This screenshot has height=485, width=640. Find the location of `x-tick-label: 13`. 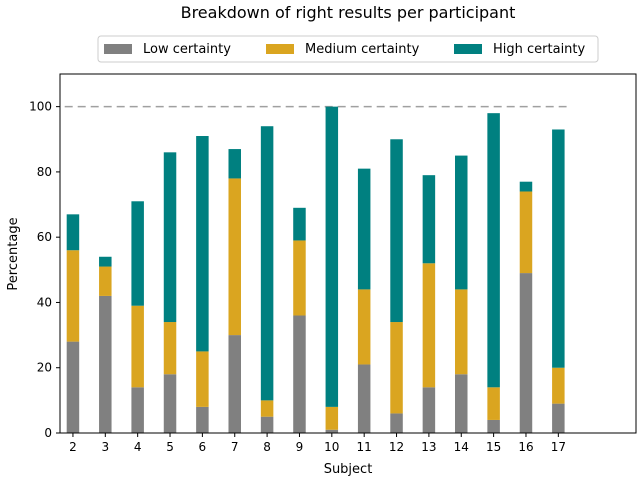

x-tick-label: 13 is located at coordinates (428, 447).